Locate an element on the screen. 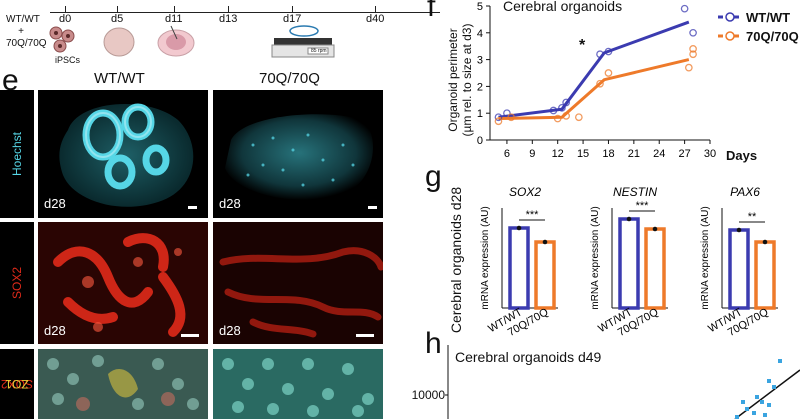 This screenshot has width=800, height=419. x-tick-label: 27 is located at coordinates (684, 154).